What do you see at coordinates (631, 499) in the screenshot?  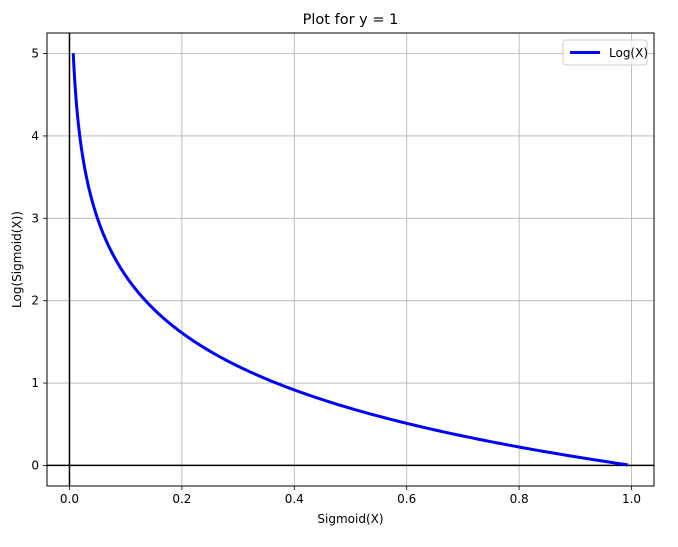 I see `x-tick-label: 1.0` at bounding box center [631, 499].